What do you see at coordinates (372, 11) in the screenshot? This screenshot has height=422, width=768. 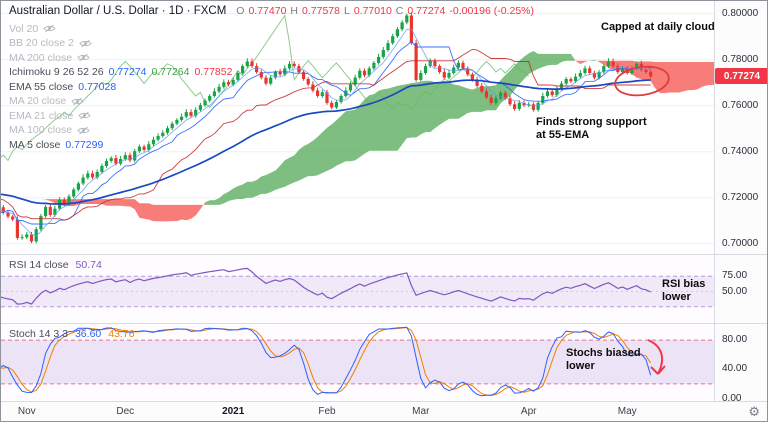 I see `ohlc-low-value: 0.77010` at bounding box center [372, 11].